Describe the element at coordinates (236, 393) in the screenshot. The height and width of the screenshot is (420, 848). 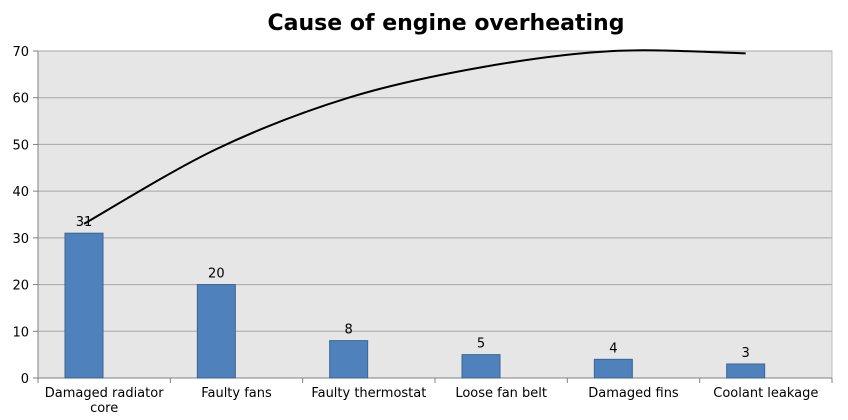
I see `x-tick-label: Faulty fans` at that location.